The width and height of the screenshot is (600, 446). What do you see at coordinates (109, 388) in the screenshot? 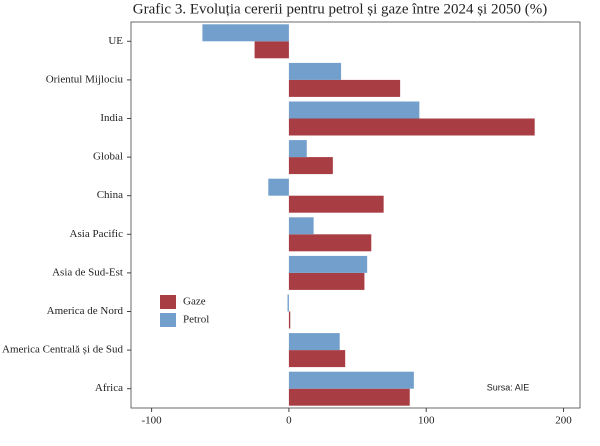
I see `y-tick-label: Africa` at bounding box center [109, 388].